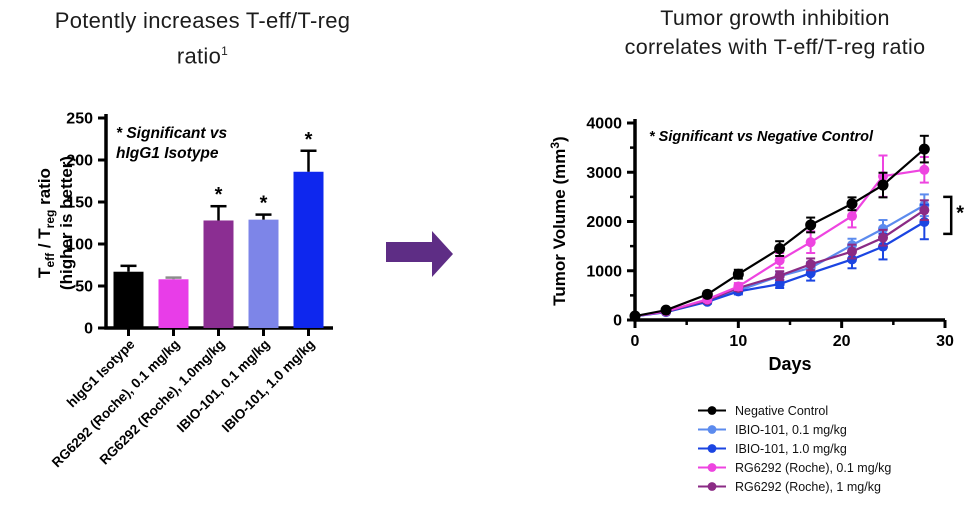 Image resolution: width=971 pixels, height=510 pixels. I want to click on legend-item: RG6292 (Roche), 1 mg/kg, so click(832, 486).